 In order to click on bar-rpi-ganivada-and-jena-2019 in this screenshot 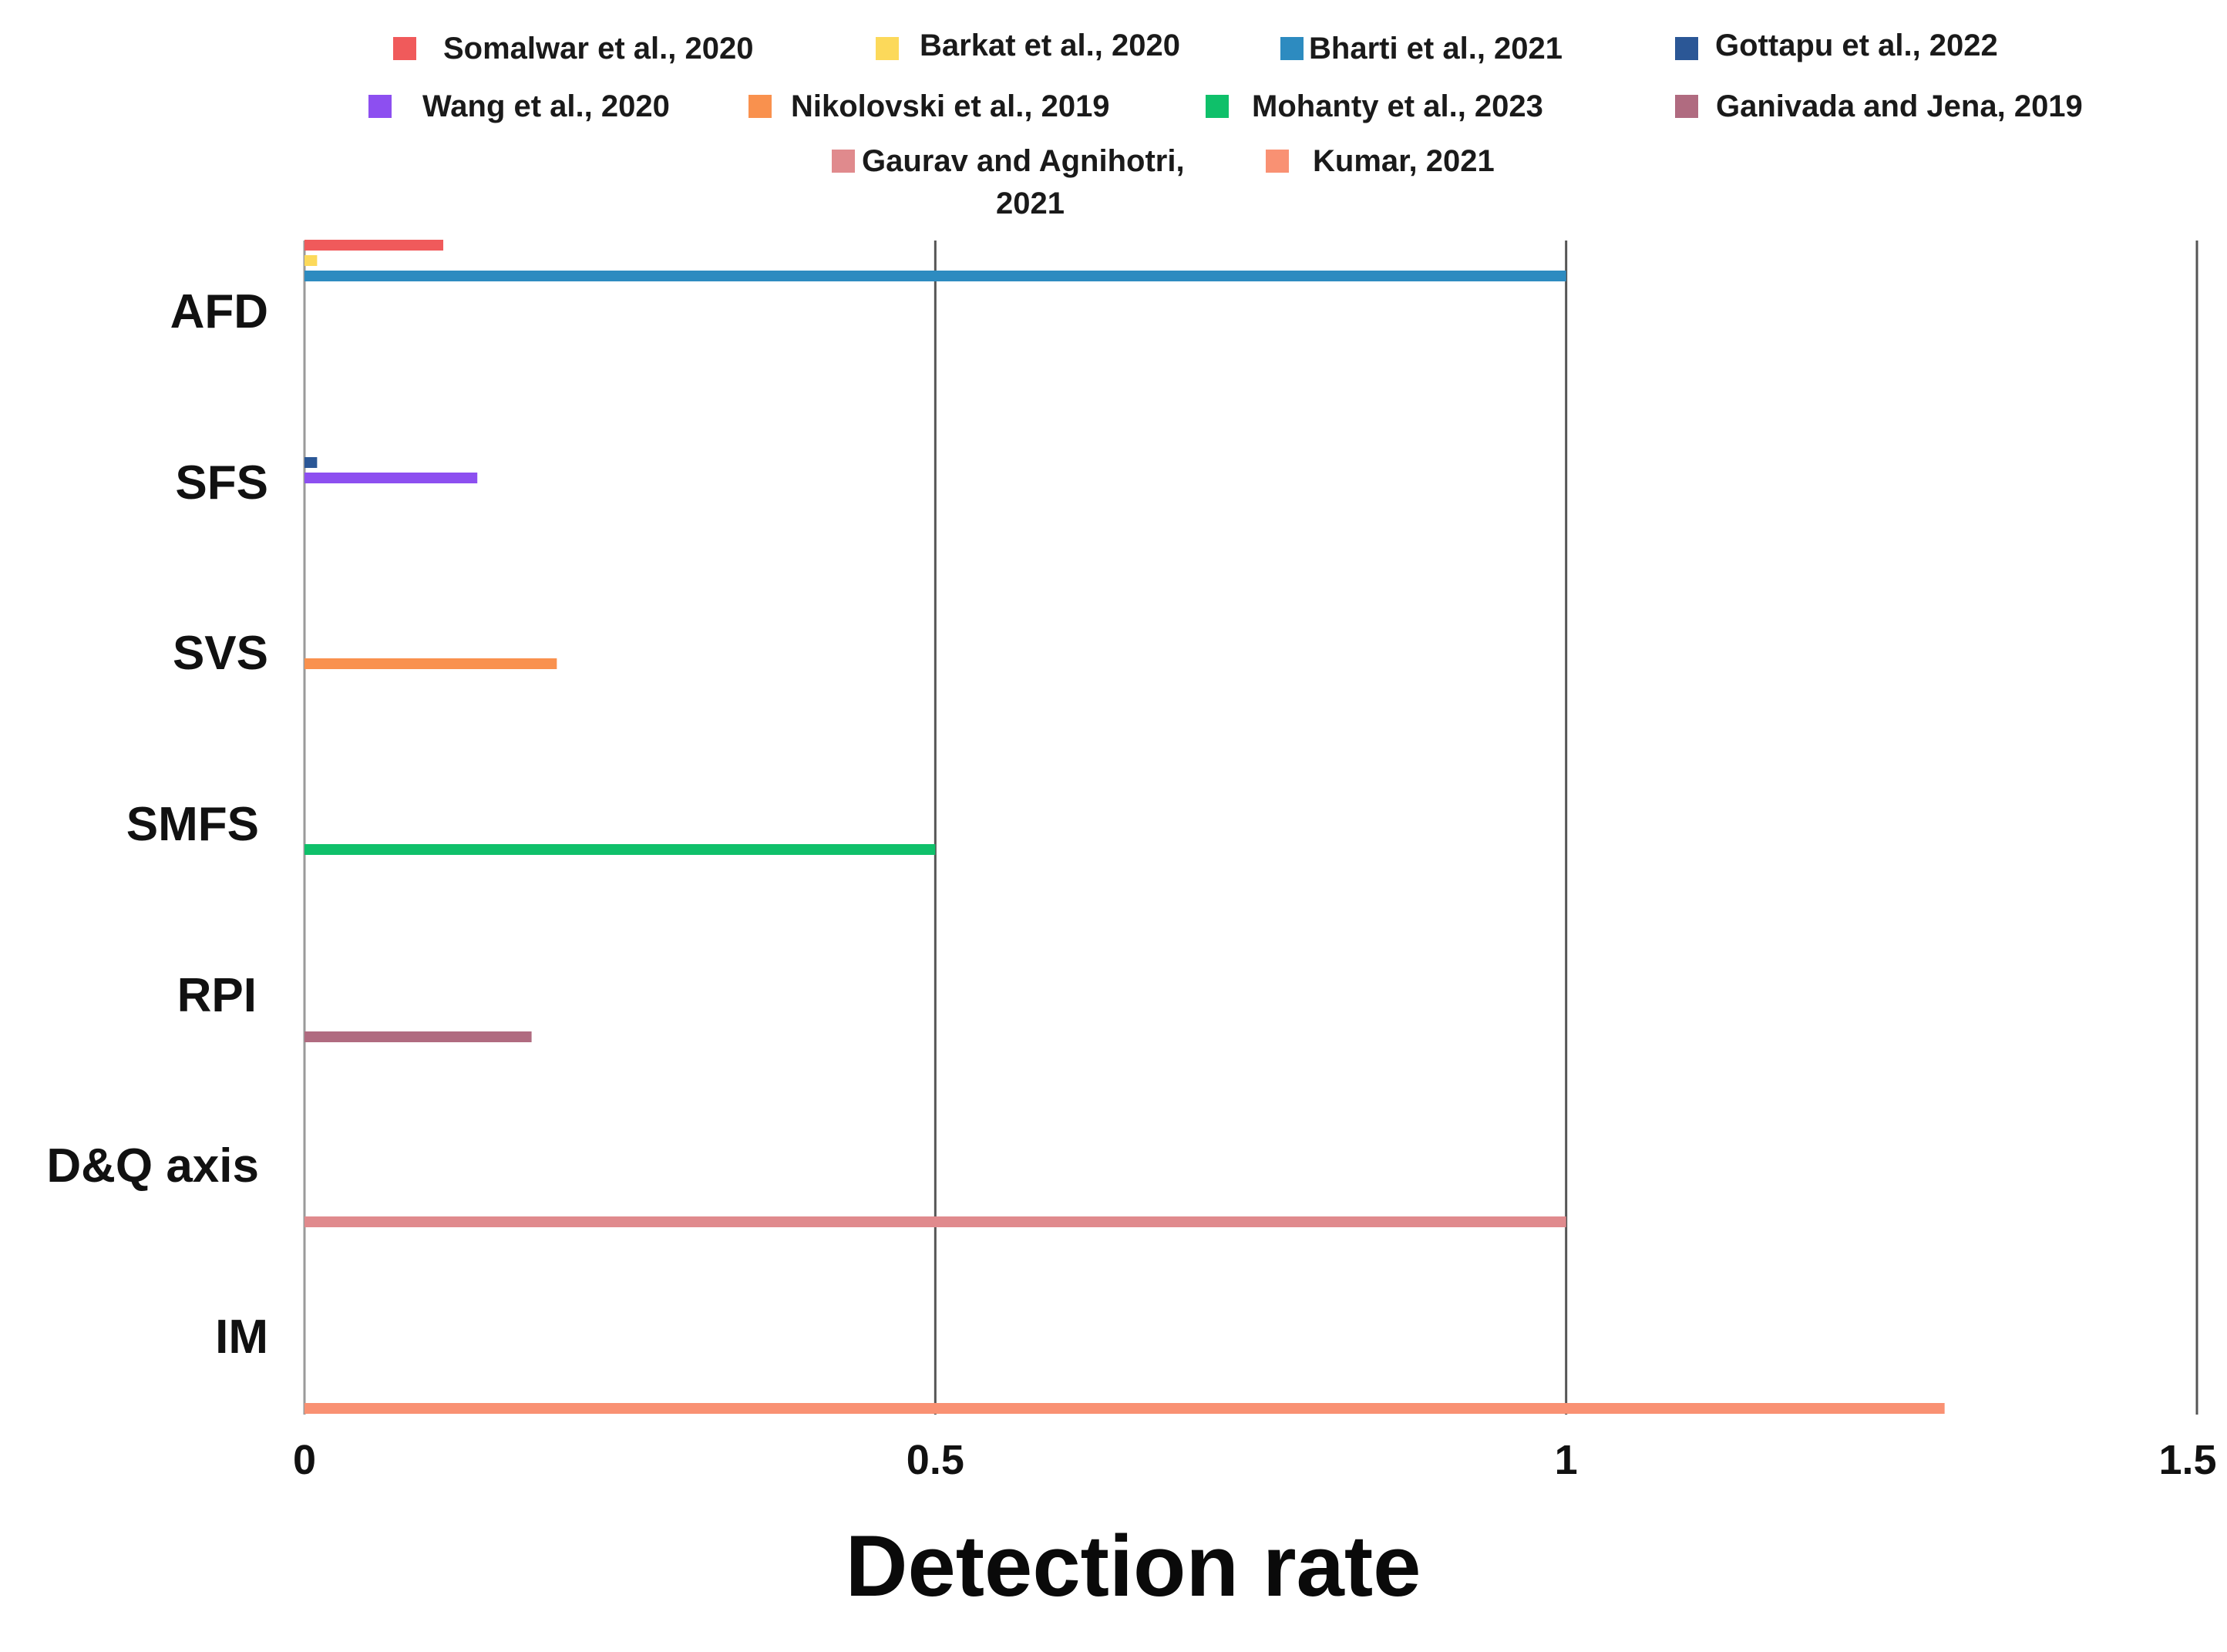, I will do `click(418, 1036)`.